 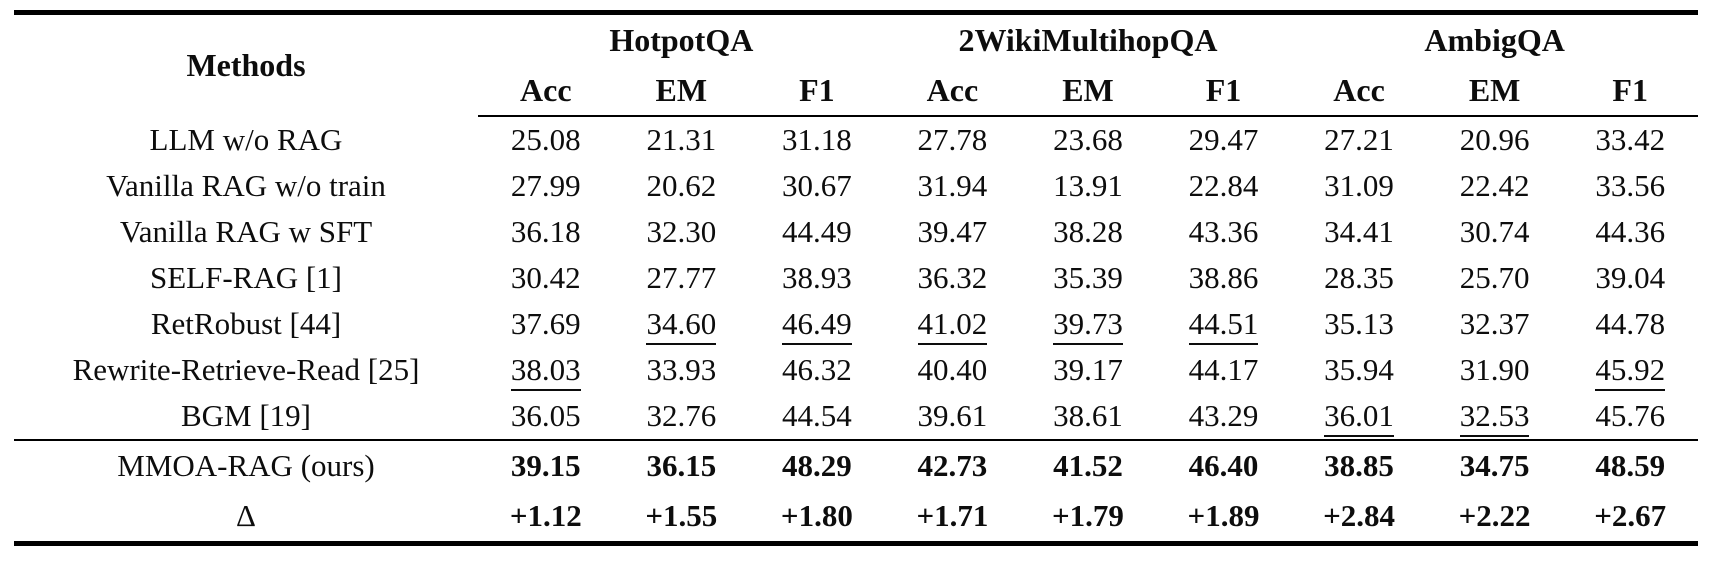 I want to click on value-cell: +2.22, so click(x=1494, y=515).